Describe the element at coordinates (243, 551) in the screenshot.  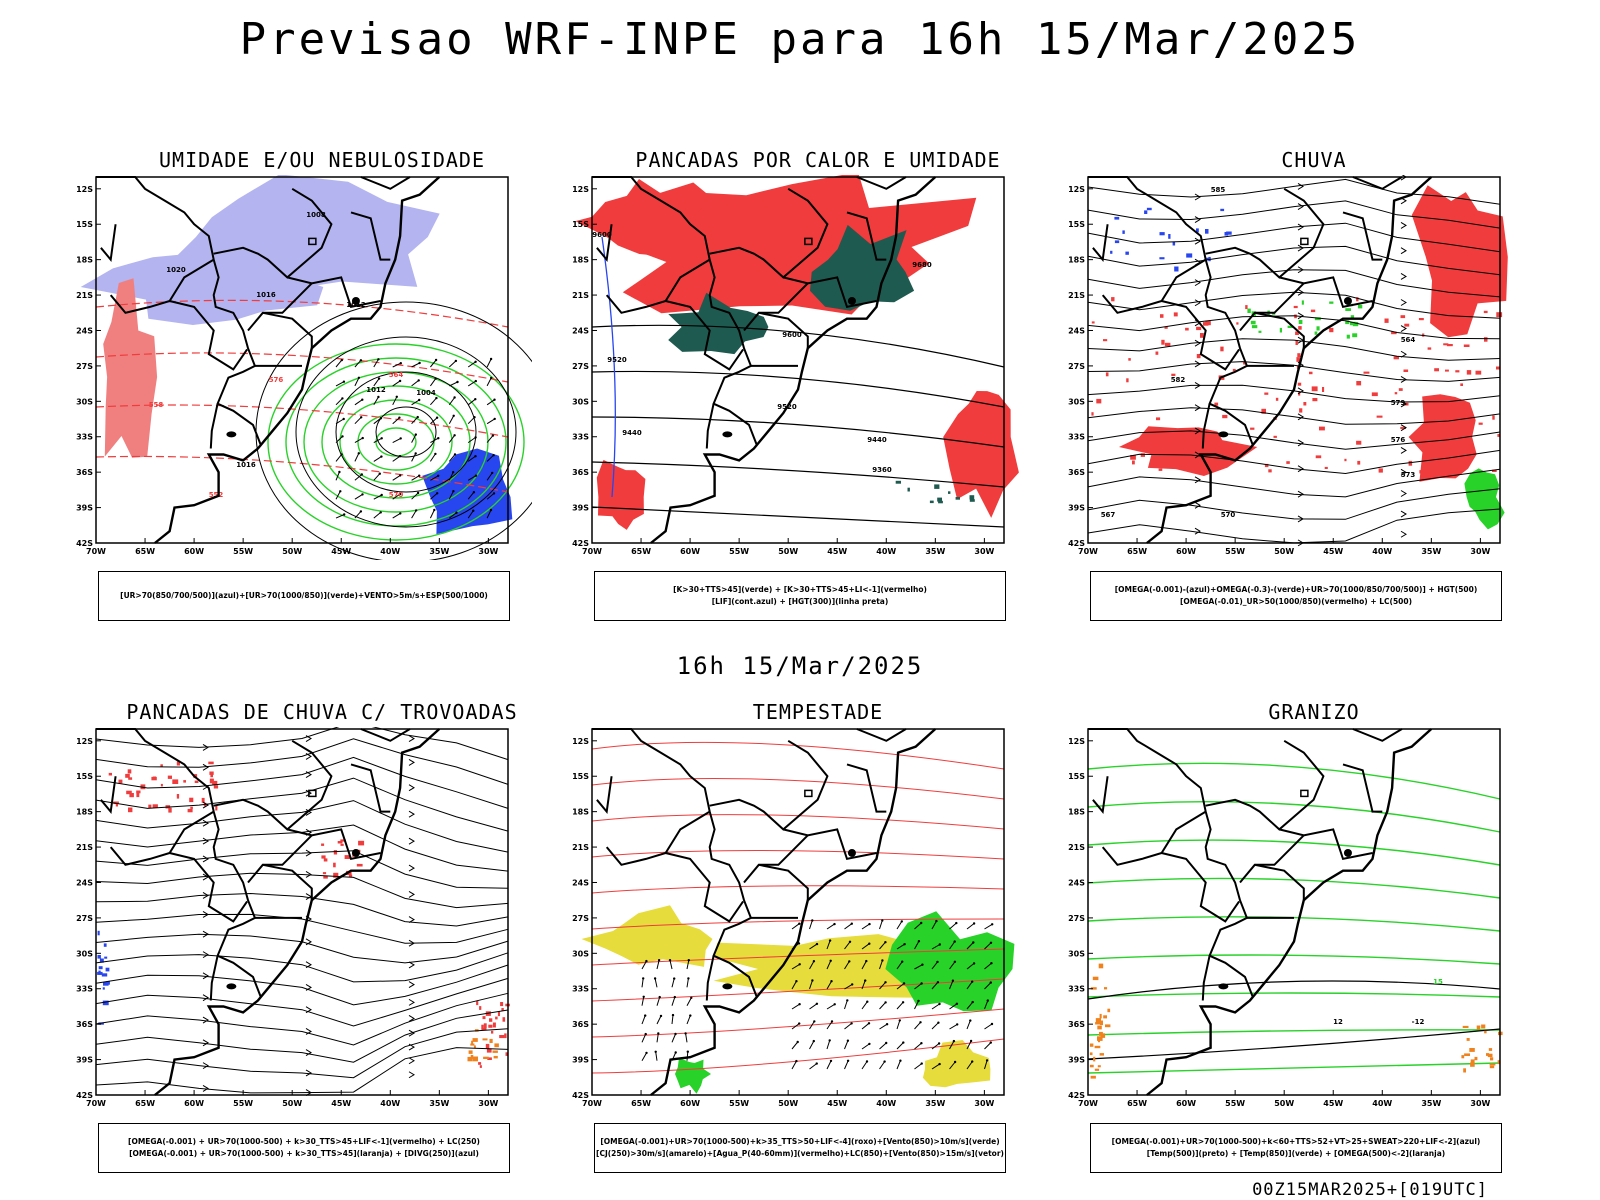
I see `lon-tick-label: 55W` at that location.